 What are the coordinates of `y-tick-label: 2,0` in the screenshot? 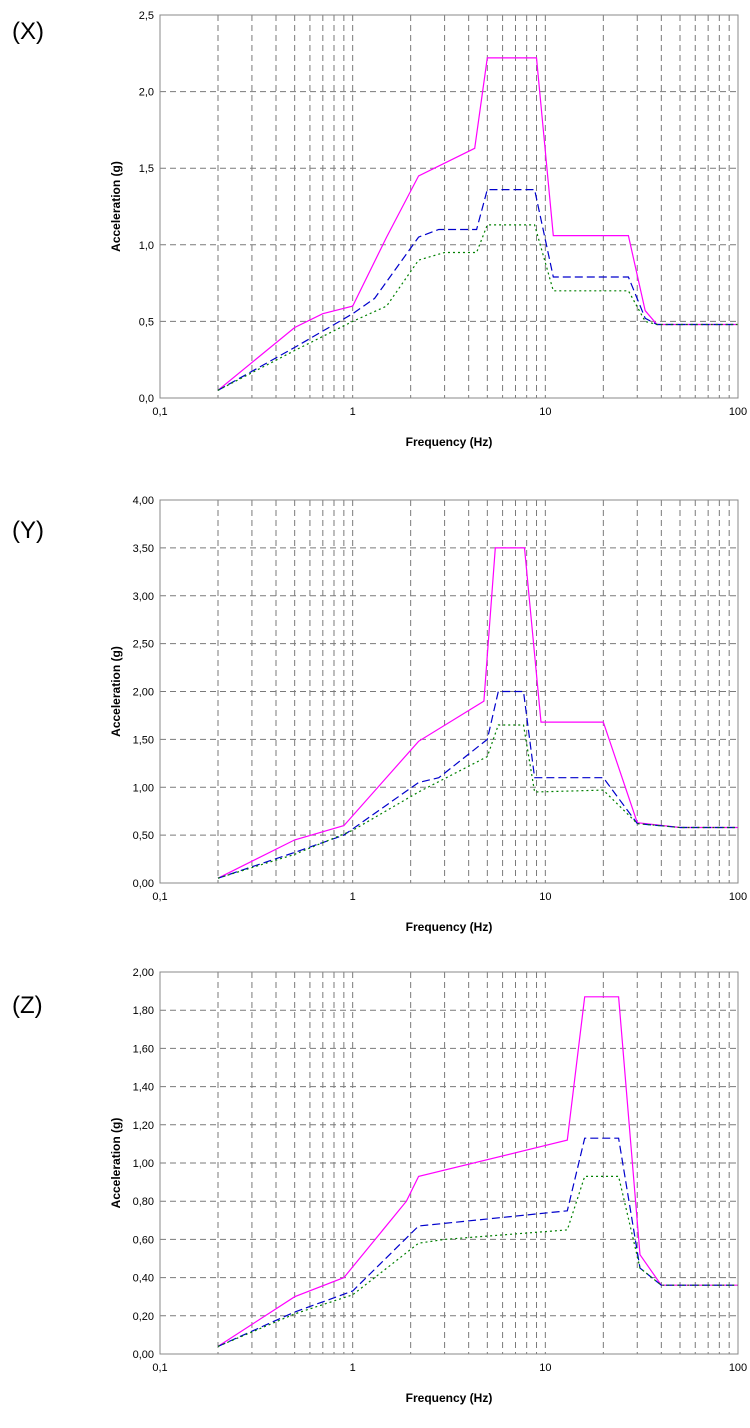 It's located at (146, 93).